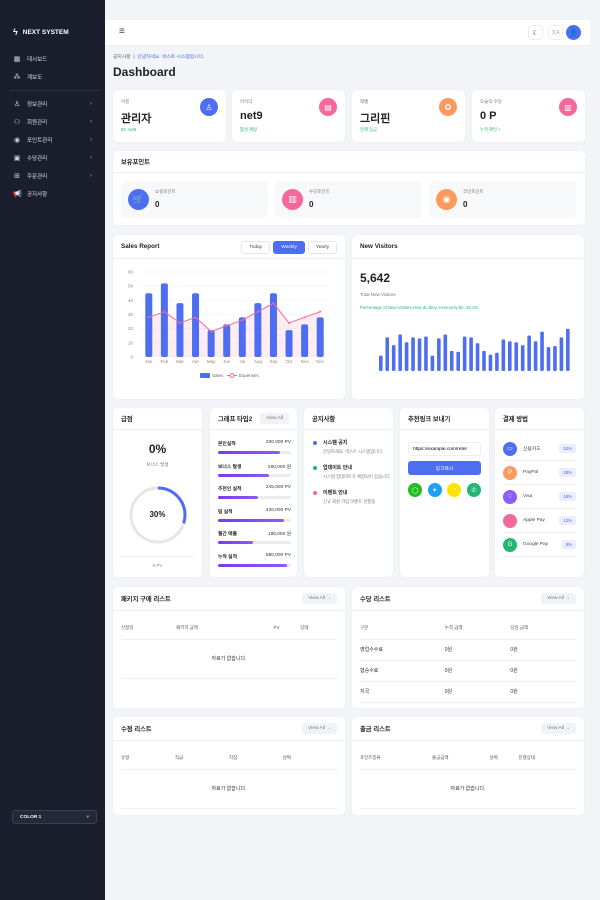 The height and width of the screenshot is (900, 600). Describe the element at coordinates (274, 418) in the screenshot. I see `view-all-button: View All` at that location.